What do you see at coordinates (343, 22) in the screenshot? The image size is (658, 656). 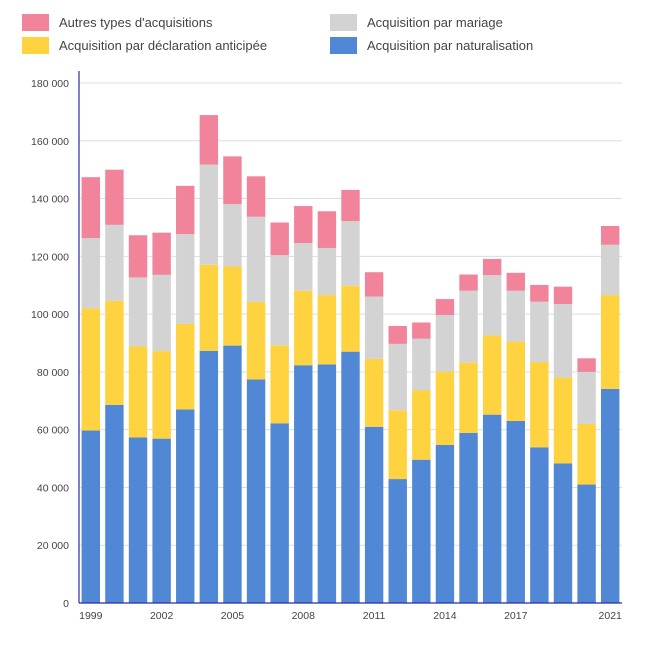 I see `legend-swatch-mariage` at bounding box center [343, 22].